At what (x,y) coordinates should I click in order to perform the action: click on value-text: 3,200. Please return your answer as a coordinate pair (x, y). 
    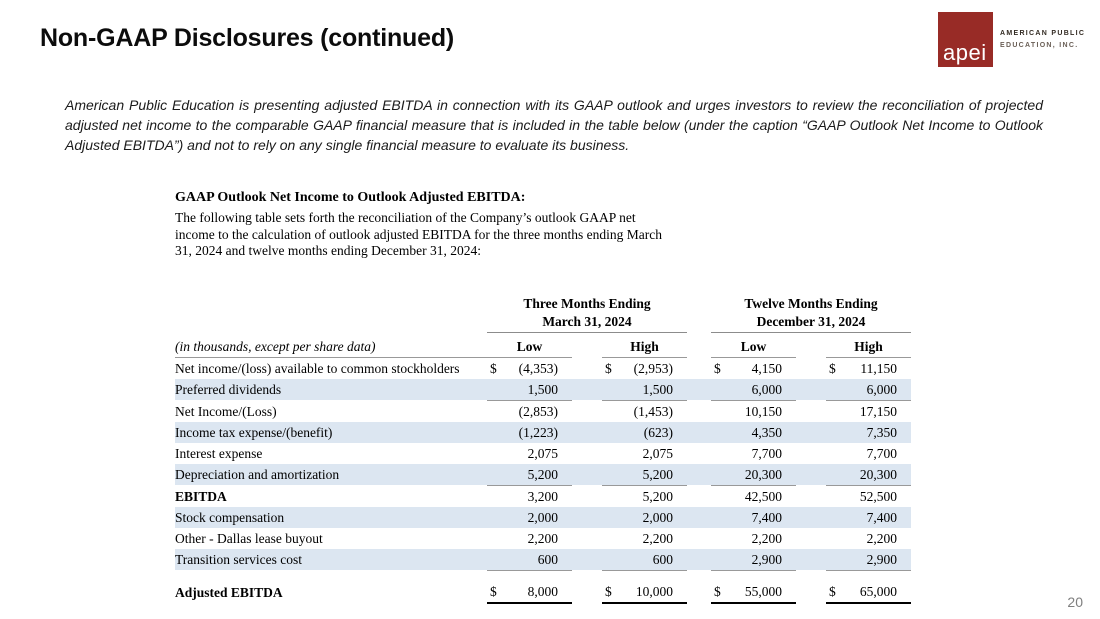
    Looking at the image, I should click on (542, 496).